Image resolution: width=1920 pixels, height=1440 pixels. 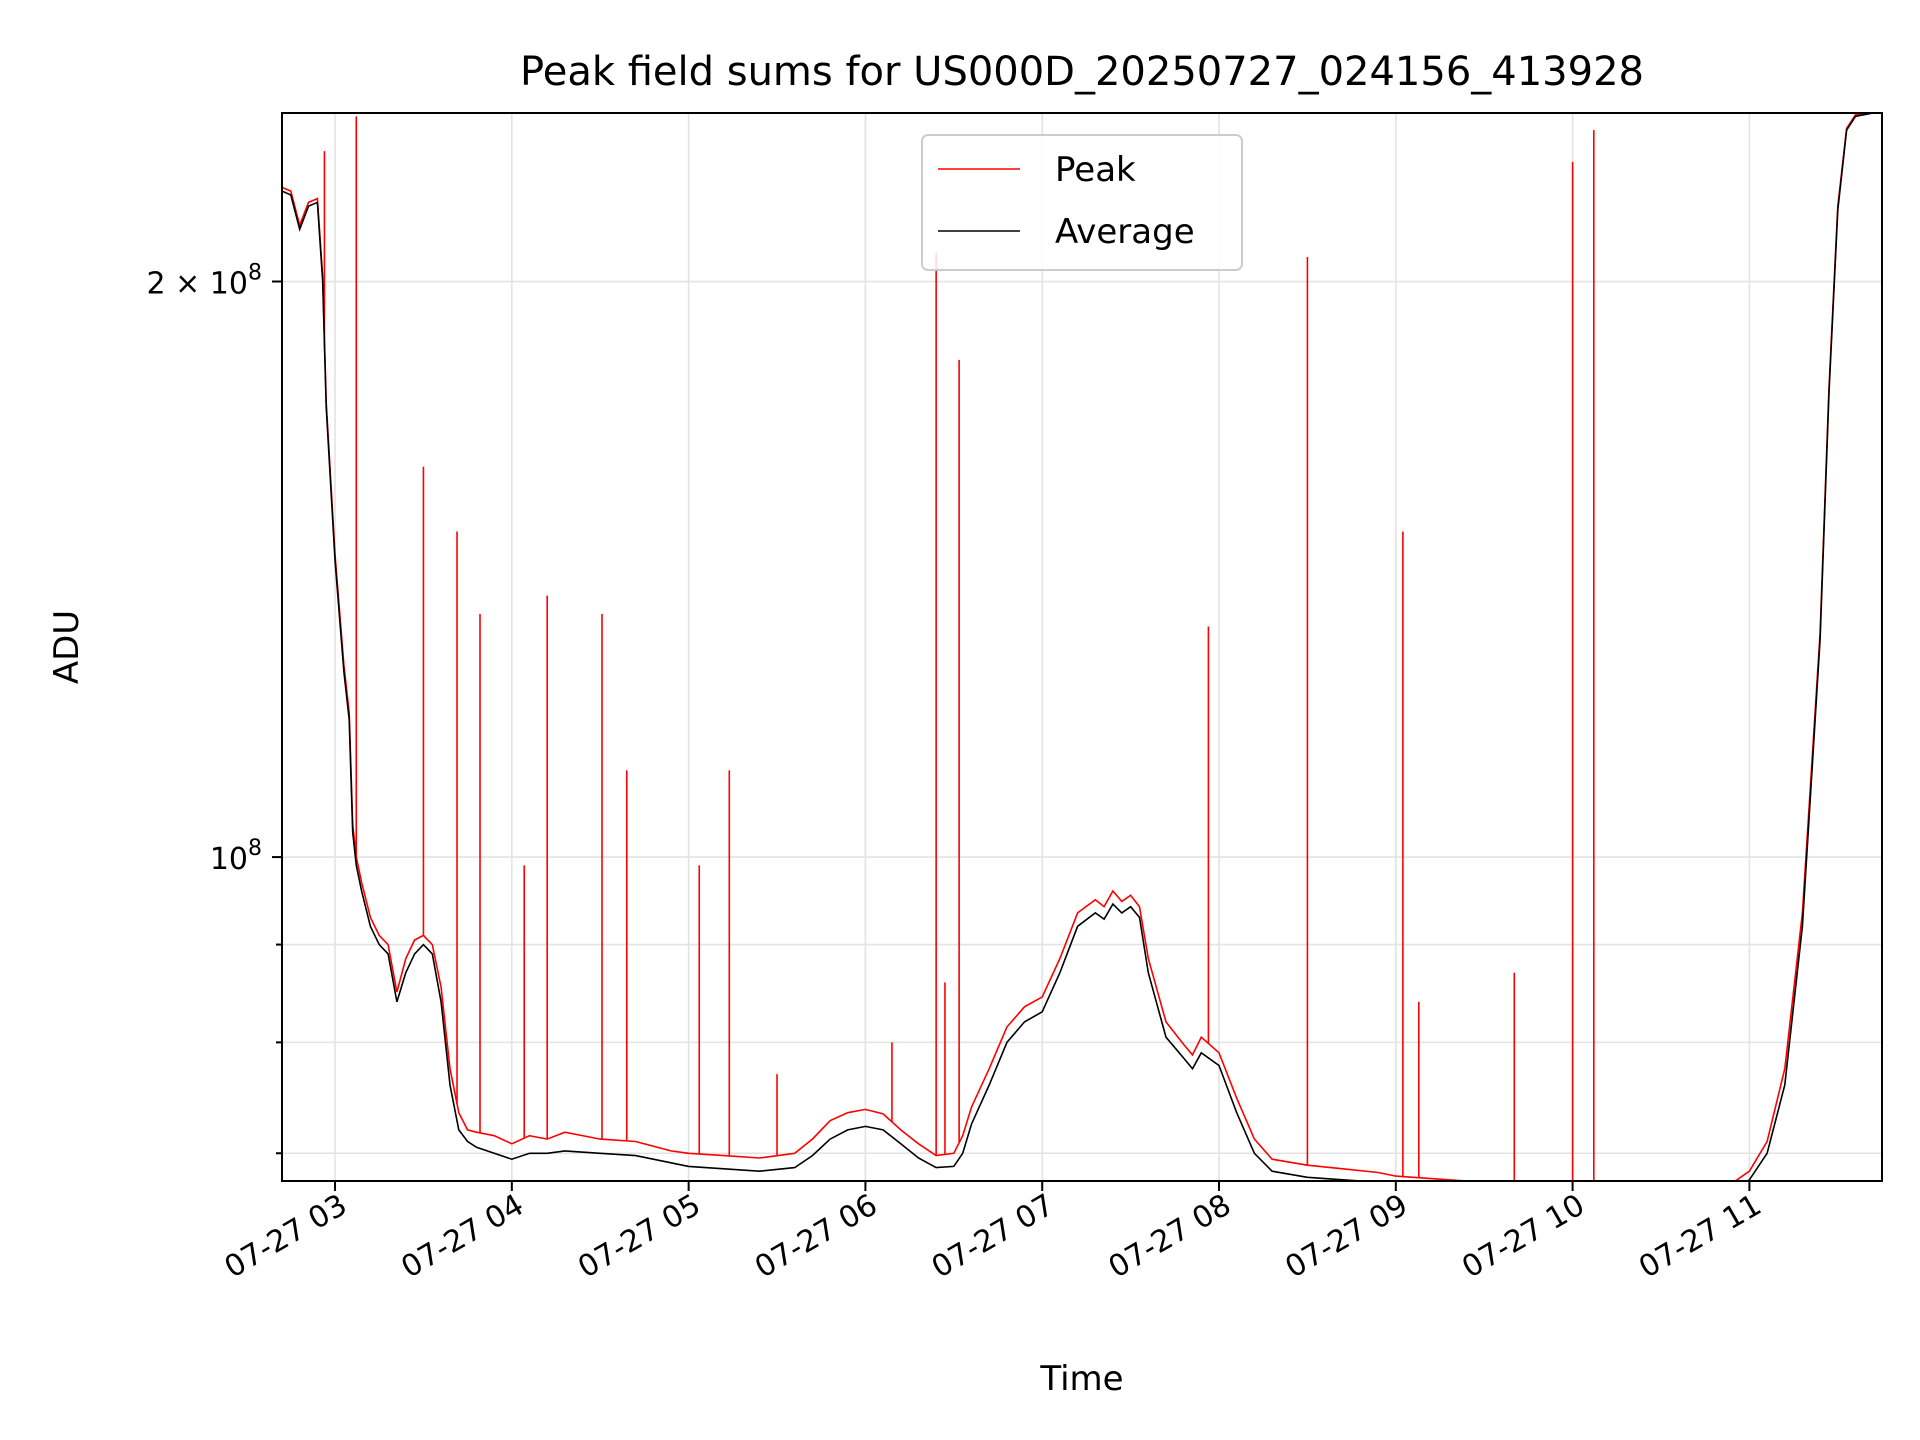 What do you see at coordinates (1082, 202) in the screenshot?
I see `legend: Peak Average` at bounding box center [1082, 202].